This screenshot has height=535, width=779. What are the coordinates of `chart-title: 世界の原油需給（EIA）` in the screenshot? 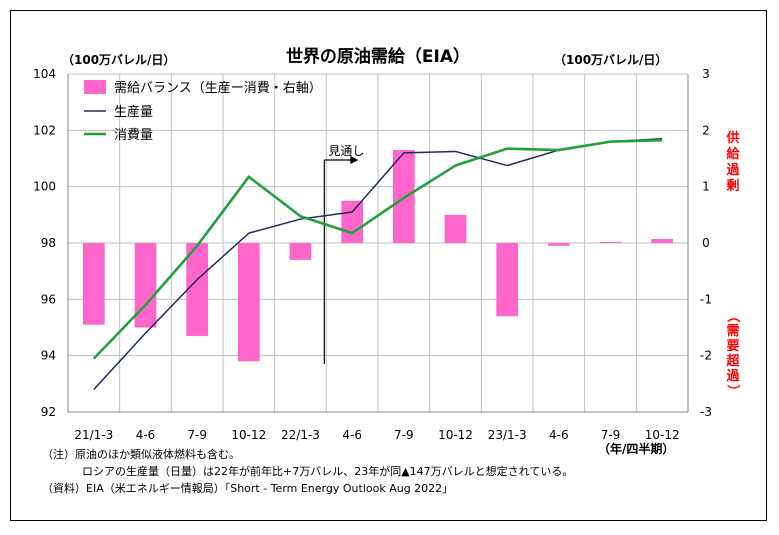 It's located at (378, 56).